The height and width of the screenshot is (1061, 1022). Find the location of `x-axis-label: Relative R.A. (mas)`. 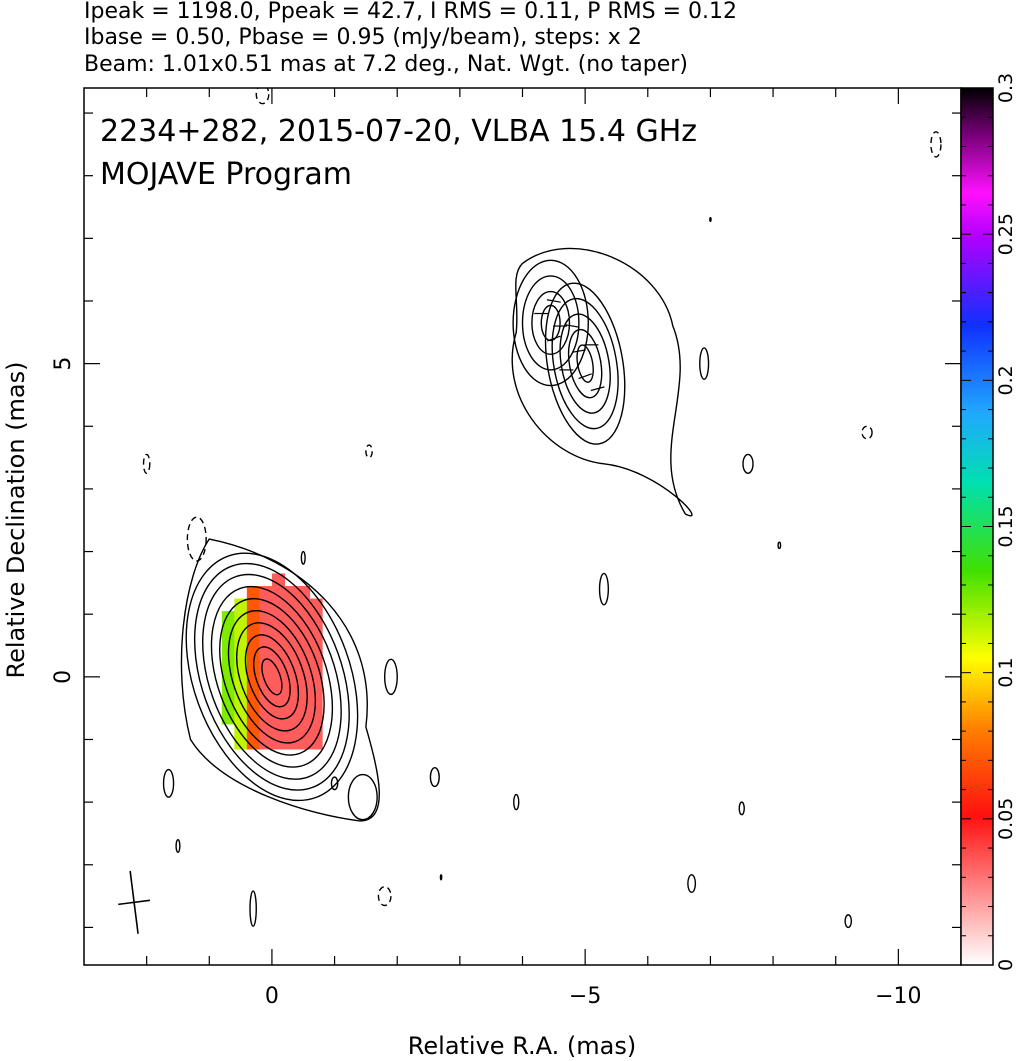

x-axis-label: Relative R.A. (mas) is located at coordinates (522, 1046).